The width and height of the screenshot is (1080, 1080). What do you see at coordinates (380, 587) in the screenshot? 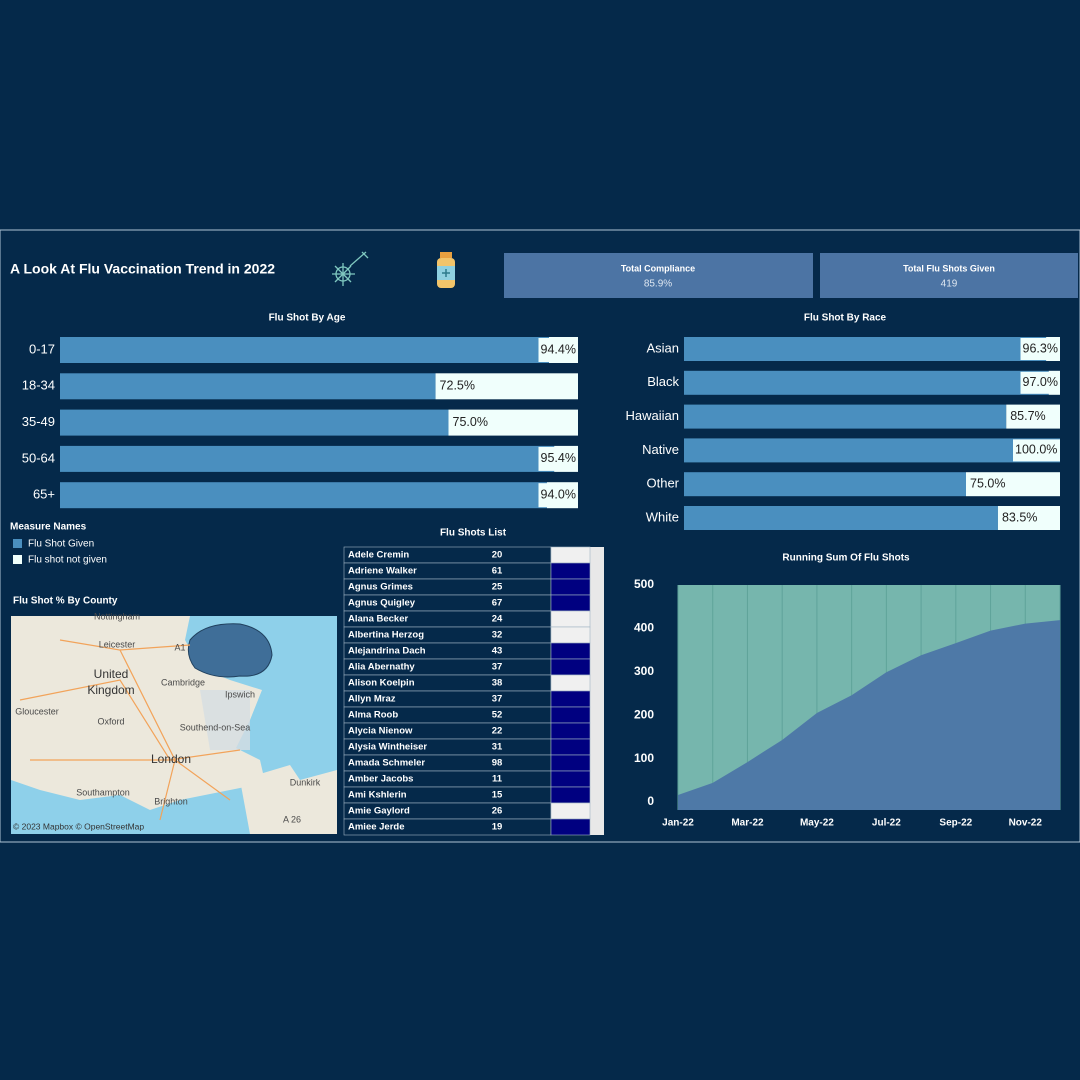
I see `table-name: Agnus Grimes` at bounding box center [380, 587].